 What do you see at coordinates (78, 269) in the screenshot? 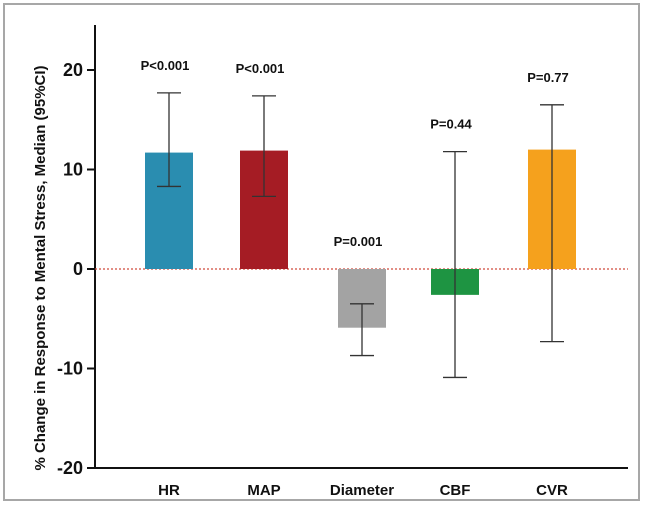
I see `y-tick-label: 0` at bounding box center [78, 269].